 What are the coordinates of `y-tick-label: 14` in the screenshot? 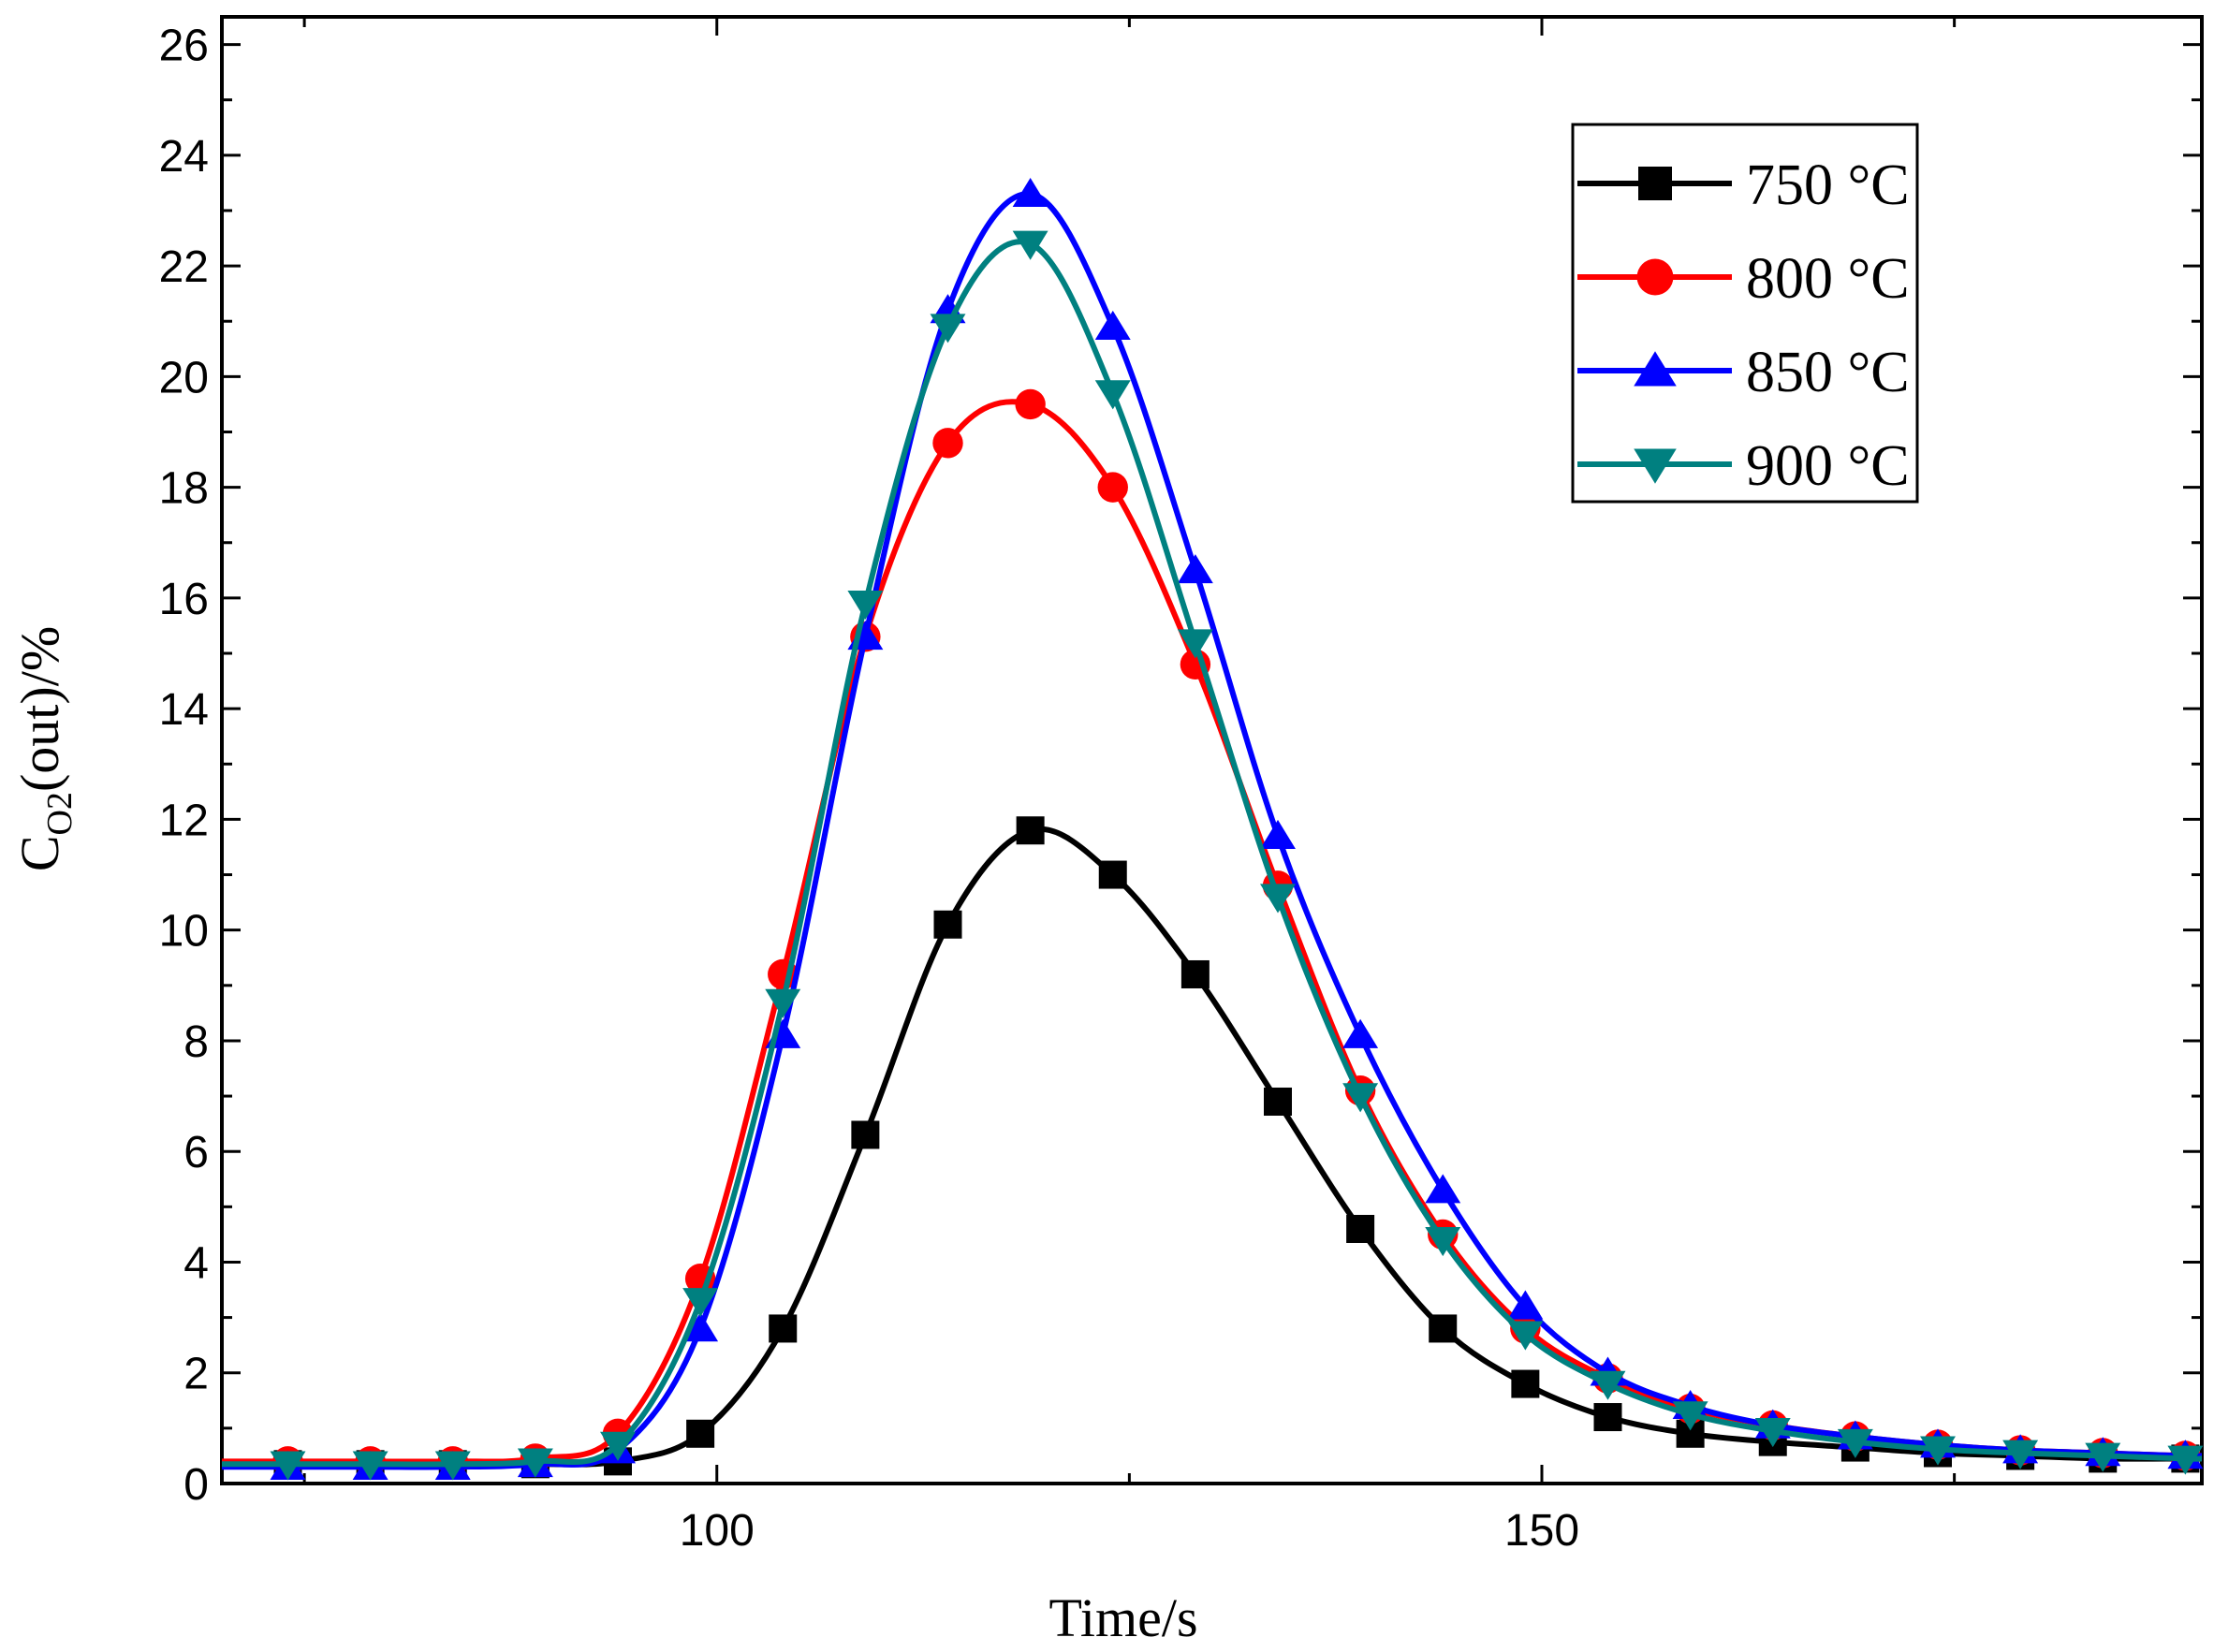 It's located at (184, 710).